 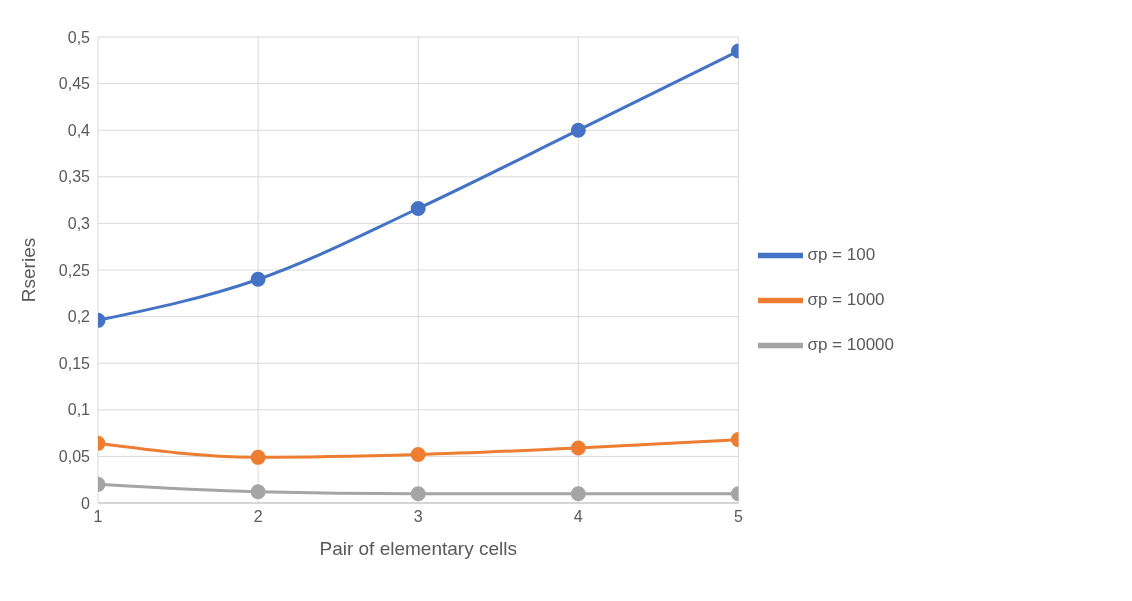 I want to click on x-tick-label: 1, so click(x=98, y=517).